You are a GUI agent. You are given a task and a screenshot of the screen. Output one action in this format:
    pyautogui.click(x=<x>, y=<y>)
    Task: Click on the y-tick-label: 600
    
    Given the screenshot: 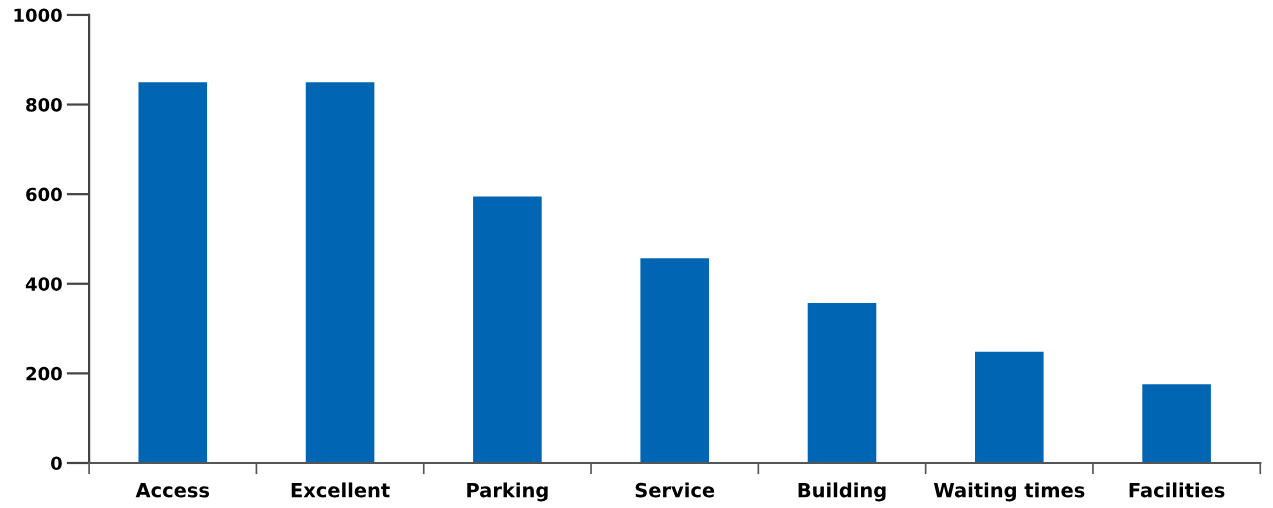 What is the action you would take?
    pyautogui.click(x=44, y=194)
    